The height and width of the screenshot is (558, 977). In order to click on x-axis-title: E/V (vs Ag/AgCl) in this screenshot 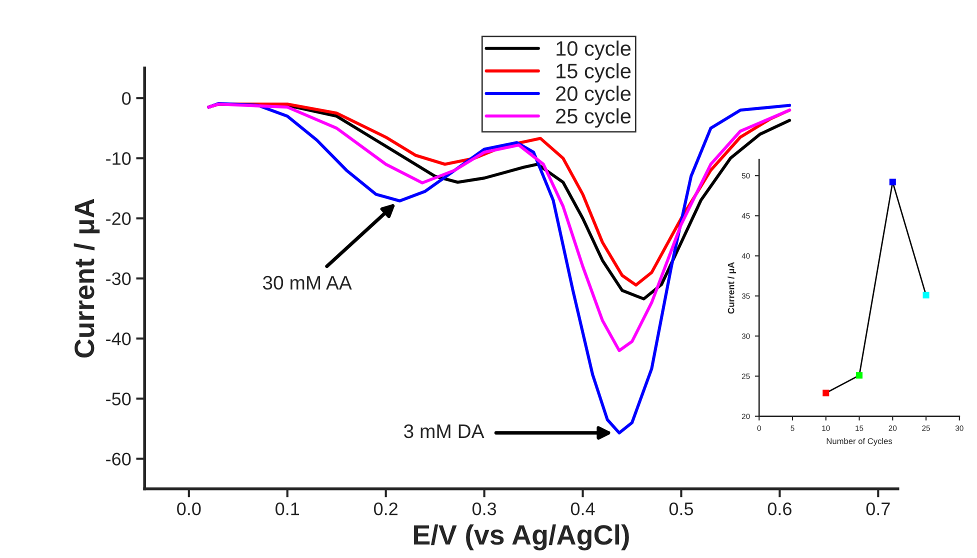, I will do `click(521, 537)`.